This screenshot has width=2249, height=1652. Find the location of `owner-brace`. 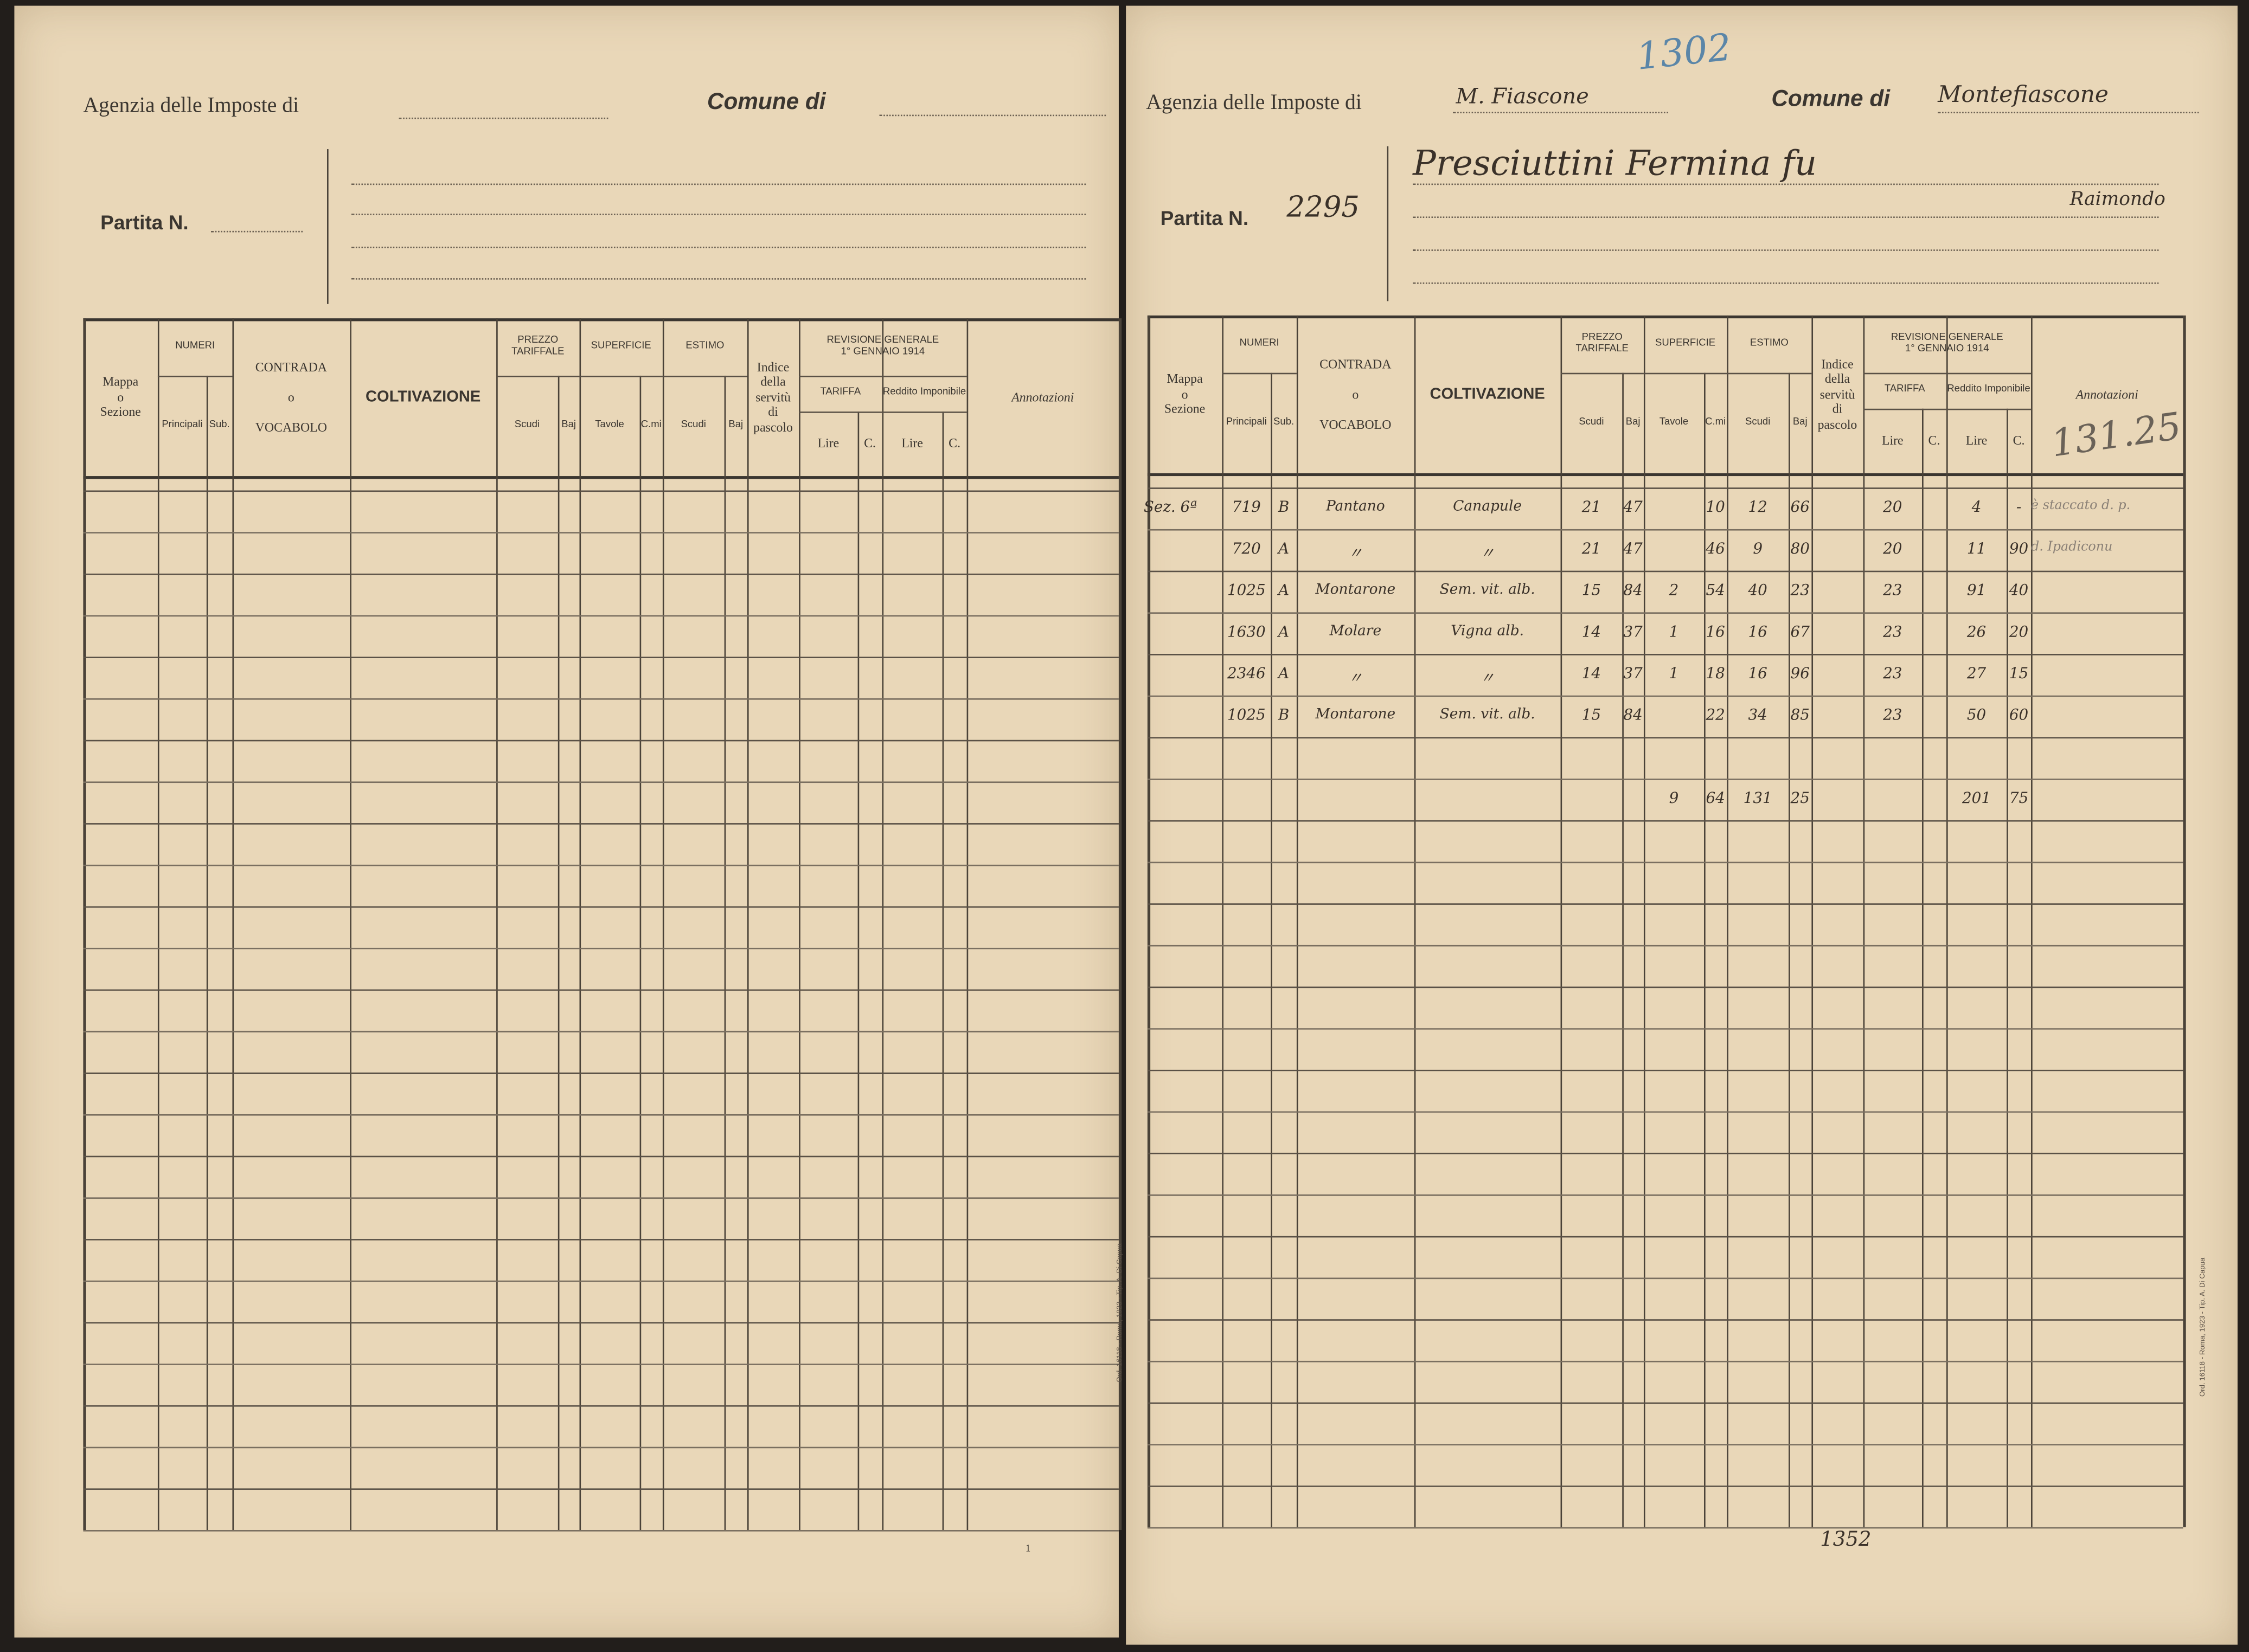

owner-brace is located at coordinates (328, 227).